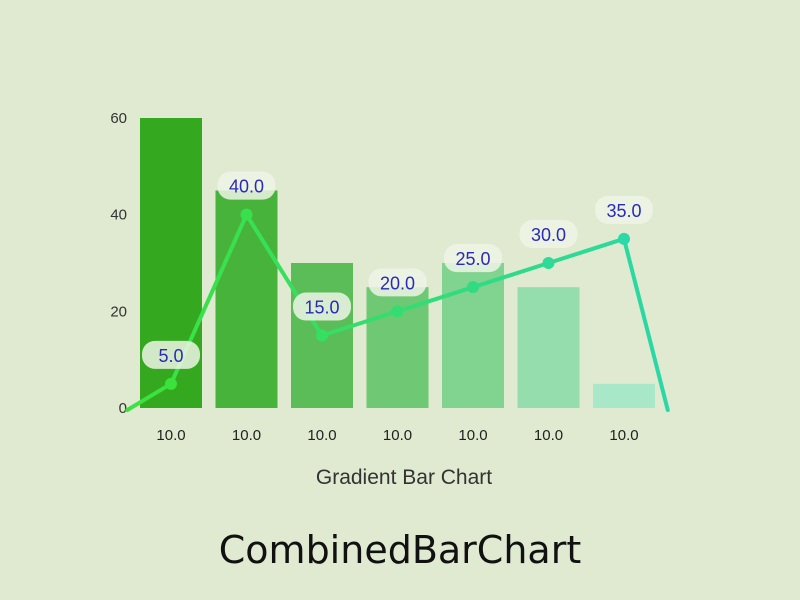 This screenshot has height=600, width=800. I want to click on data-label: 20.0, so click(397, 283).